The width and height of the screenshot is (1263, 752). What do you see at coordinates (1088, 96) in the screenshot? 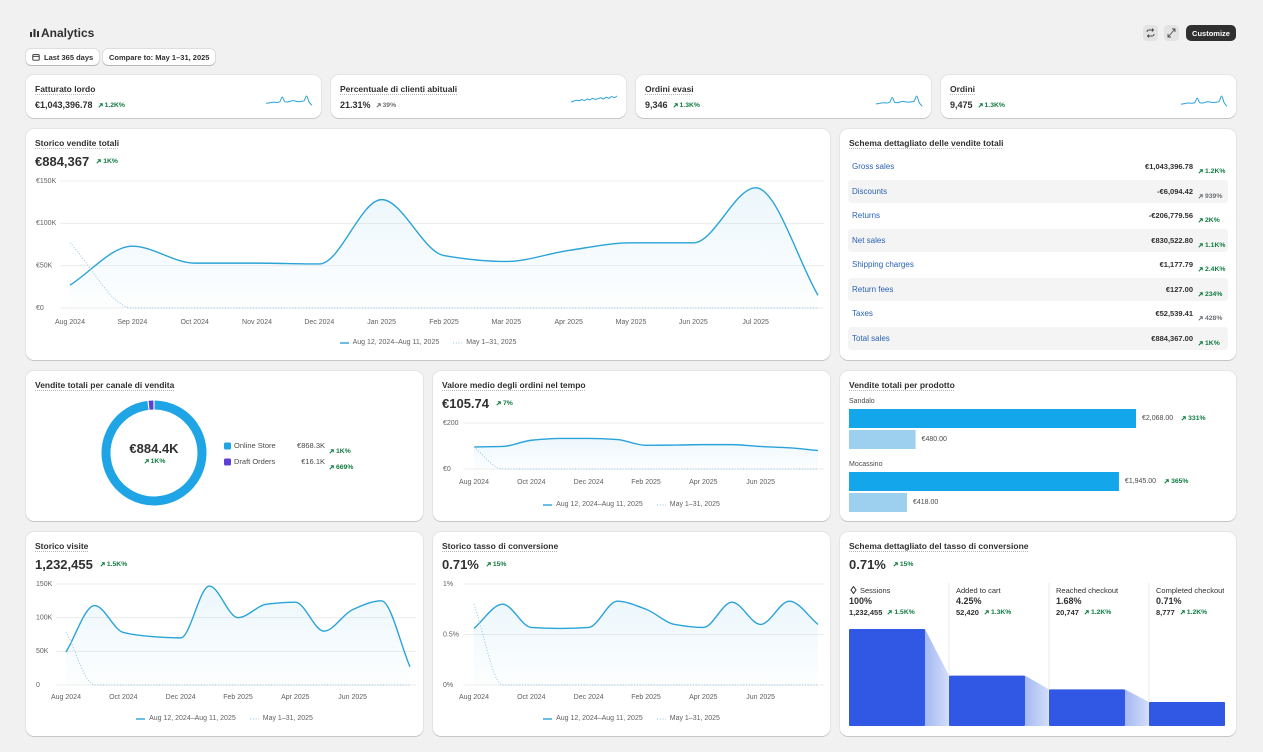
I see `kpi-card: Ordini 9,475 1.3K%` at bounding box center [1088, 96].